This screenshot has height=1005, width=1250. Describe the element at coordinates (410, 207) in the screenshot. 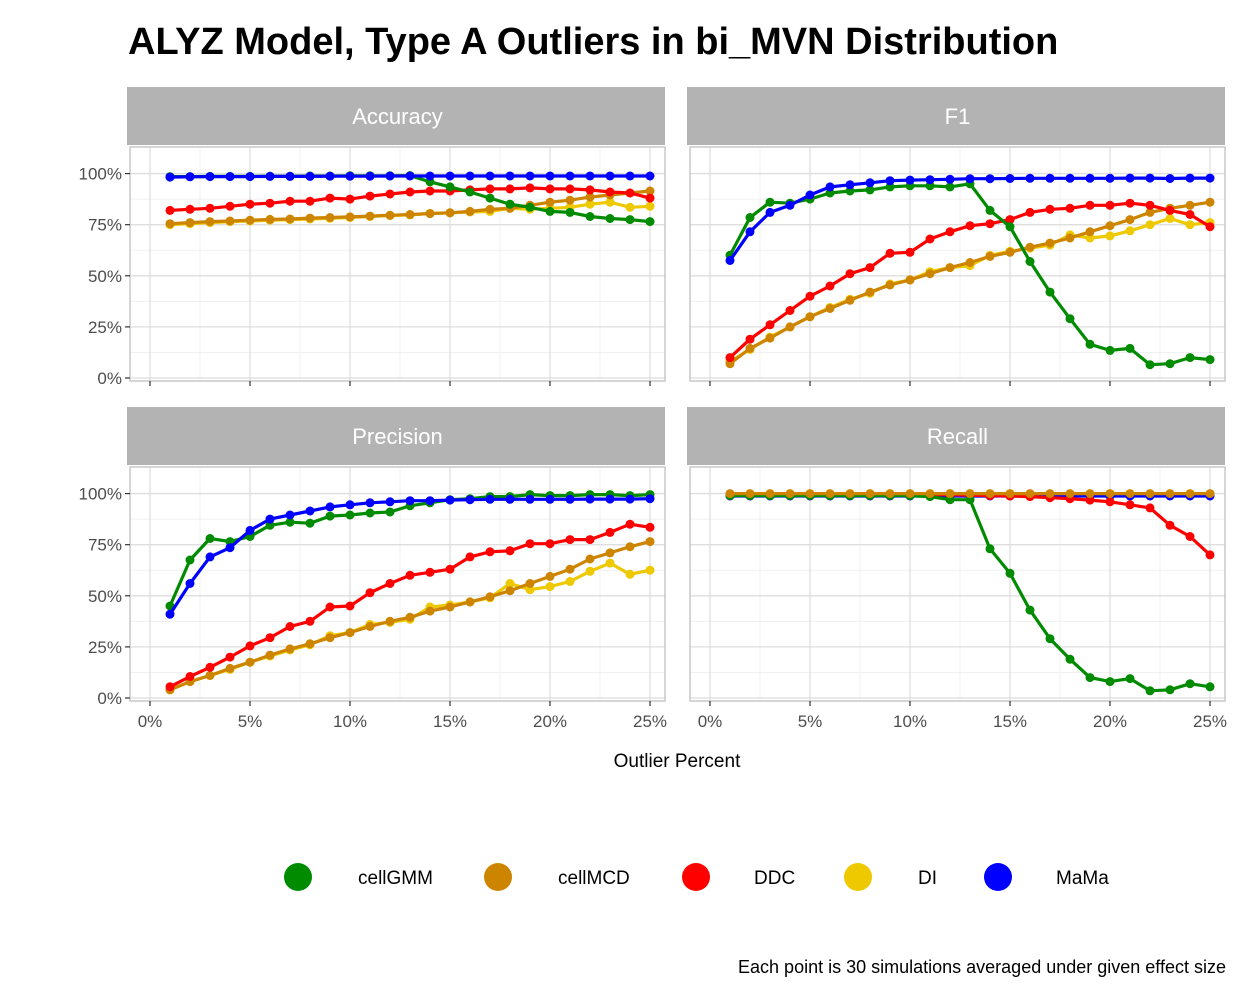

I see `series-accuracy-cellmcd` at that location.